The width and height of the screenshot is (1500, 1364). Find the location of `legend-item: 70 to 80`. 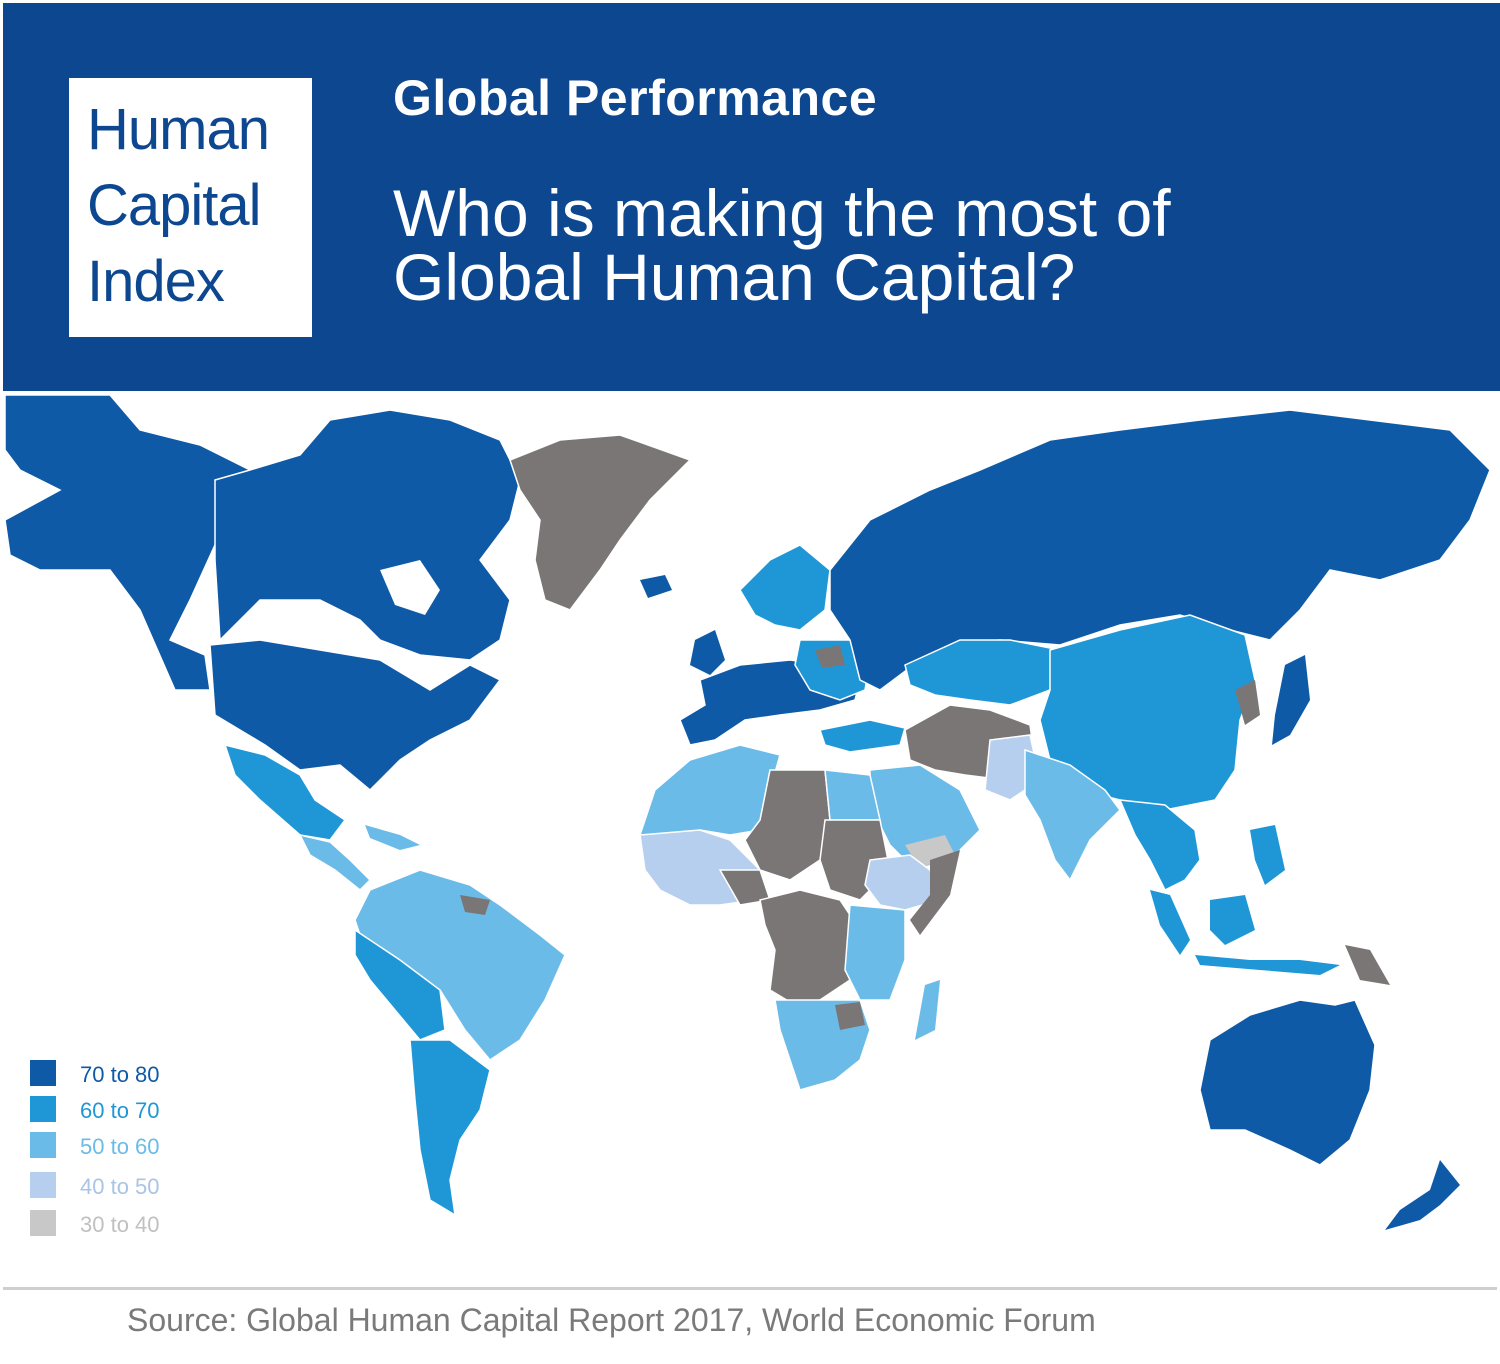

legend-item: 70 to 80 is located at coordinates (130, 1073).